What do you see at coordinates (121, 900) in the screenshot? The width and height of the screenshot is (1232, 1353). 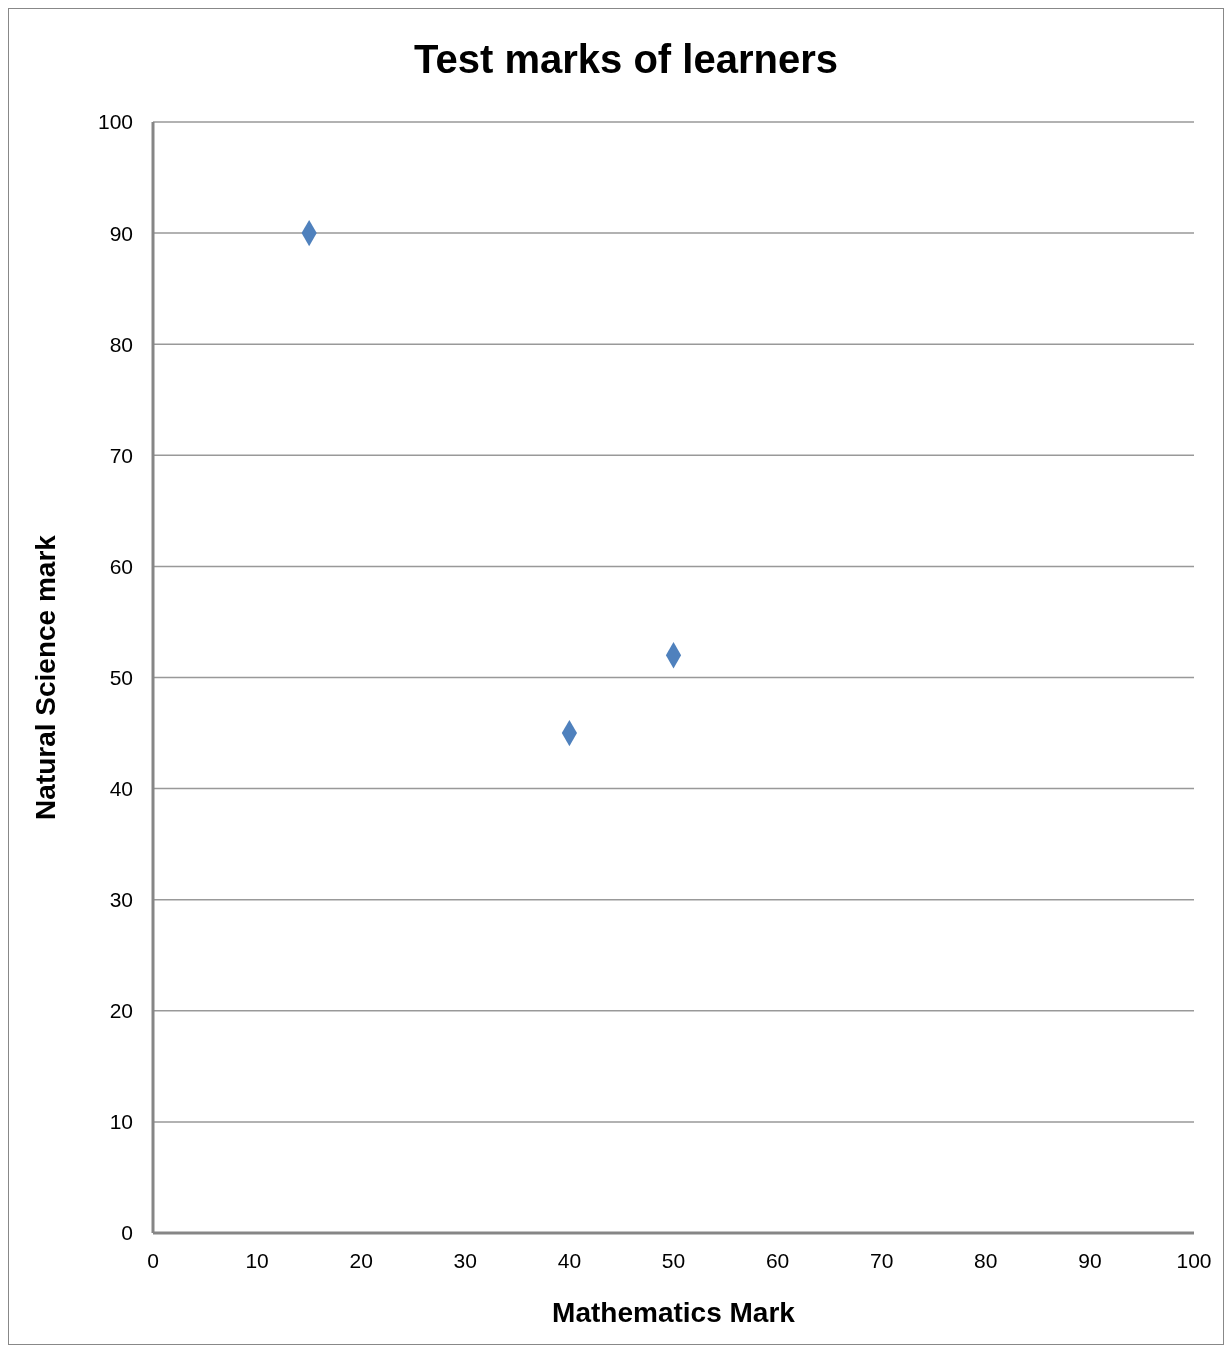 I see `y-tick-label: 30` at bounding box center [121, 900].